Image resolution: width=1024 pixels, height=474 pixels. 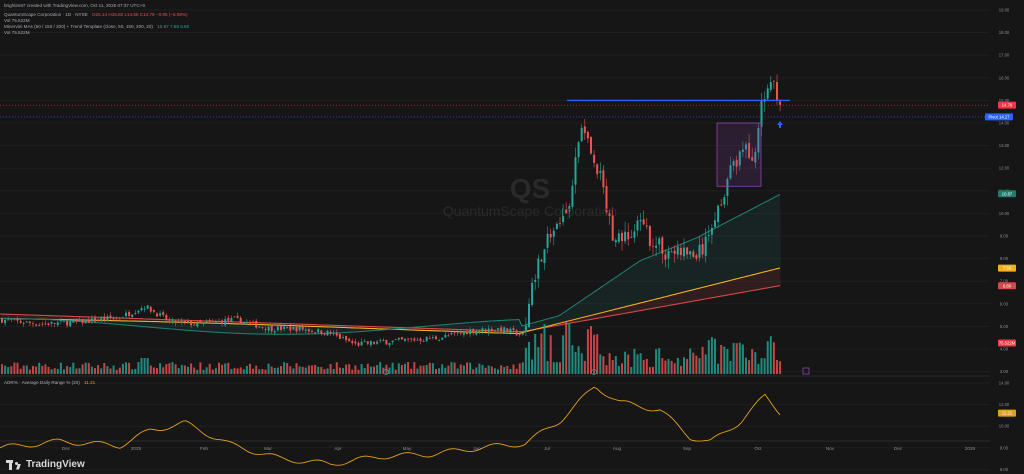 What do you see at coordinates (17, 20) in the screenshot?
I see `volume-legend: Vol 75.522M` at bounding box center [17, 20].